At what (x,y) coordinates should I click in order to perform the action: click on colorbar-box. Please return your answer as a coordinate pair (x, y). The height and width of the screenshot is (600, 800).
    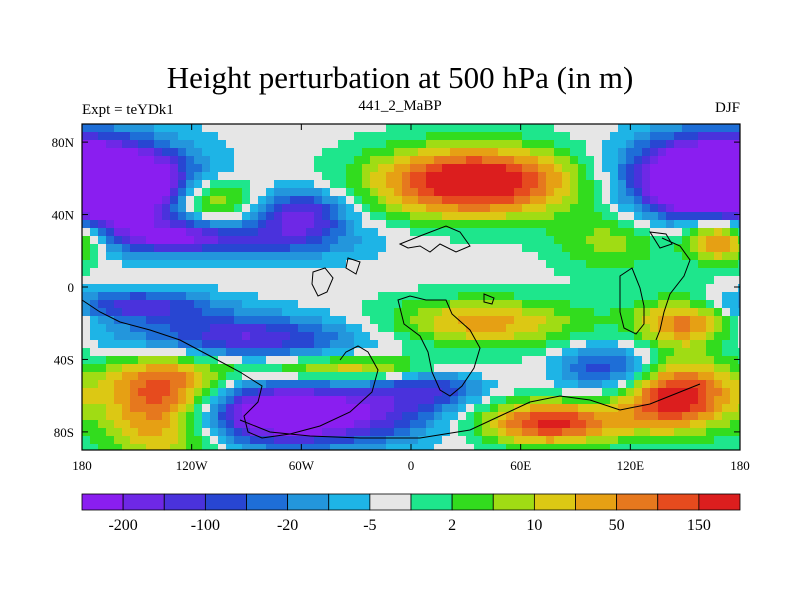
    Looking at the image, I should click on (472, 502).